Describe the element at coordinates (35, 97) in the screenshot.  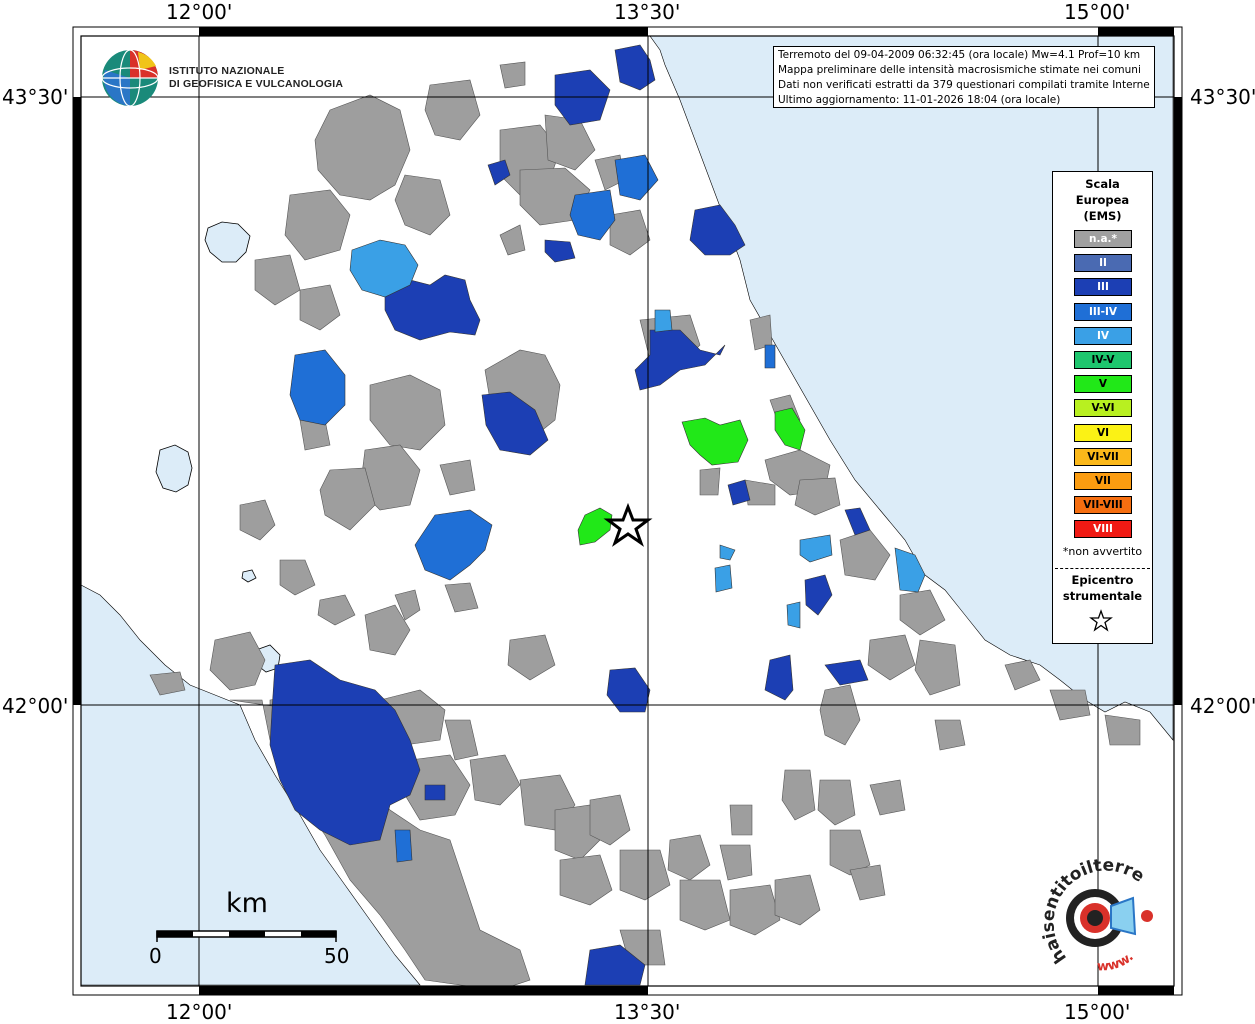
I see `lat-label-left-4330: 43°30'` at that location.